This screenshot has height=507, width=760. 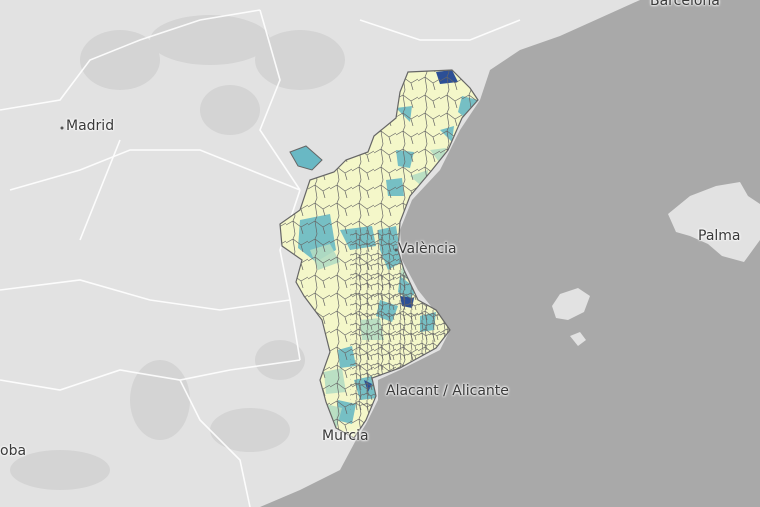 What do you see at coordinates (90, 126) in the screenshot?
I see `label-madrid: Madrid` at bounding box center [90, 126].